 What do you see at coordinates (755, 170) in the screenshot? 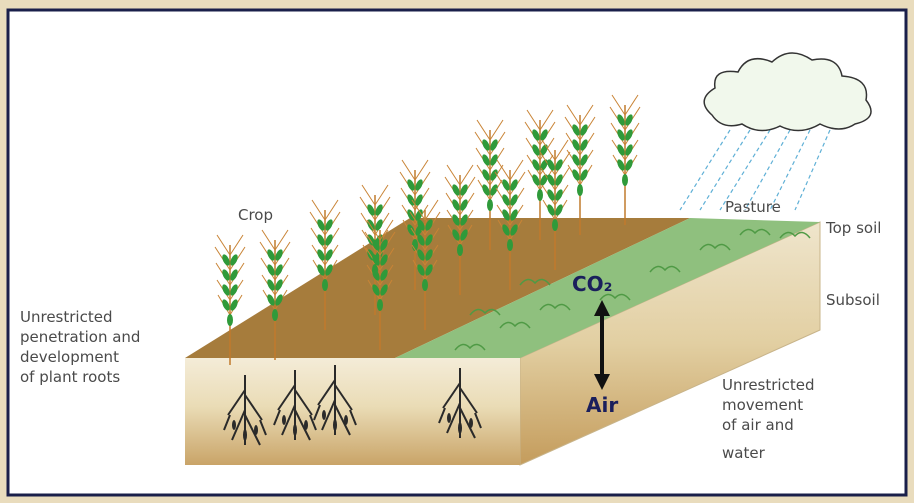
I see `rain` at bounding box center [755, 170].